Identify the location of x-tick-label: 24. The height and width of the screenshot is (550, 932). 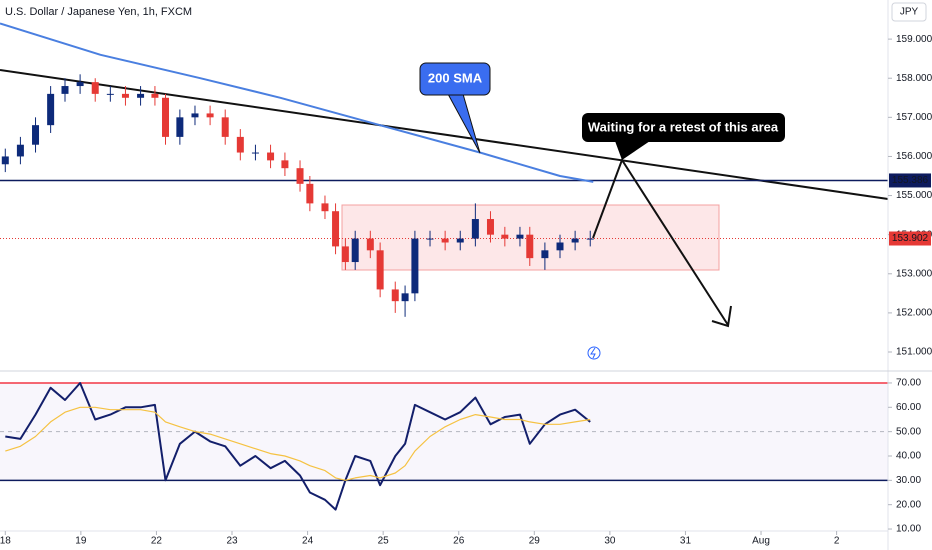
(308, 541).